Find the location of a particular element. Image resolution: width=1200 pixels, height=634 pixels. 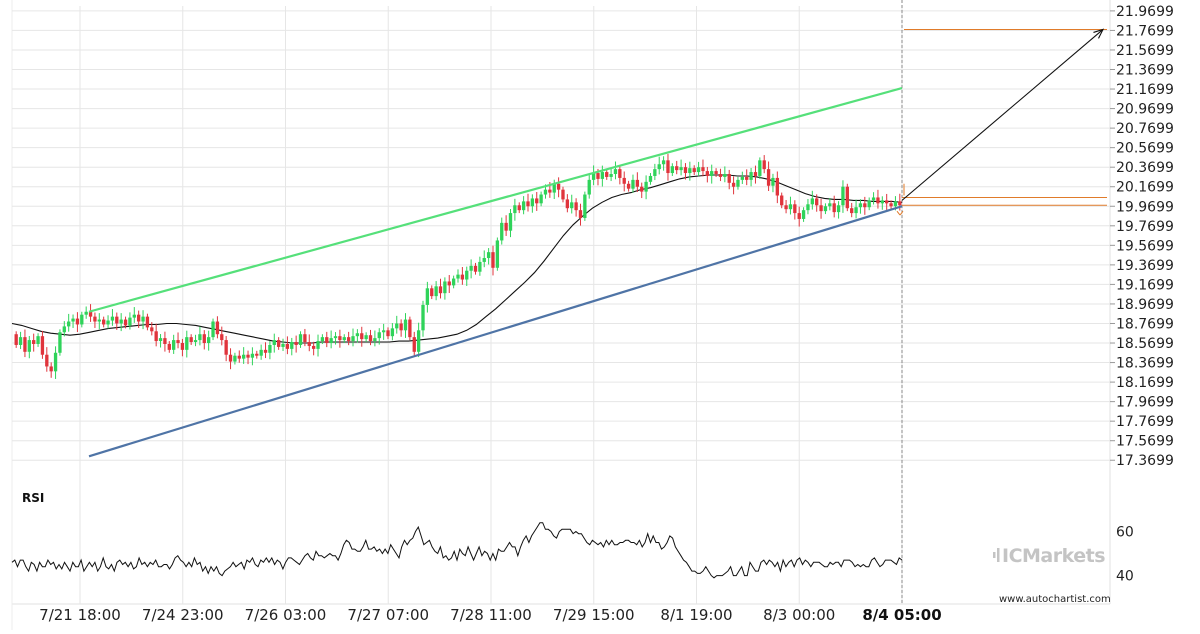

y-tick-label: 19.7699 is located at coordinates (1145, 227).